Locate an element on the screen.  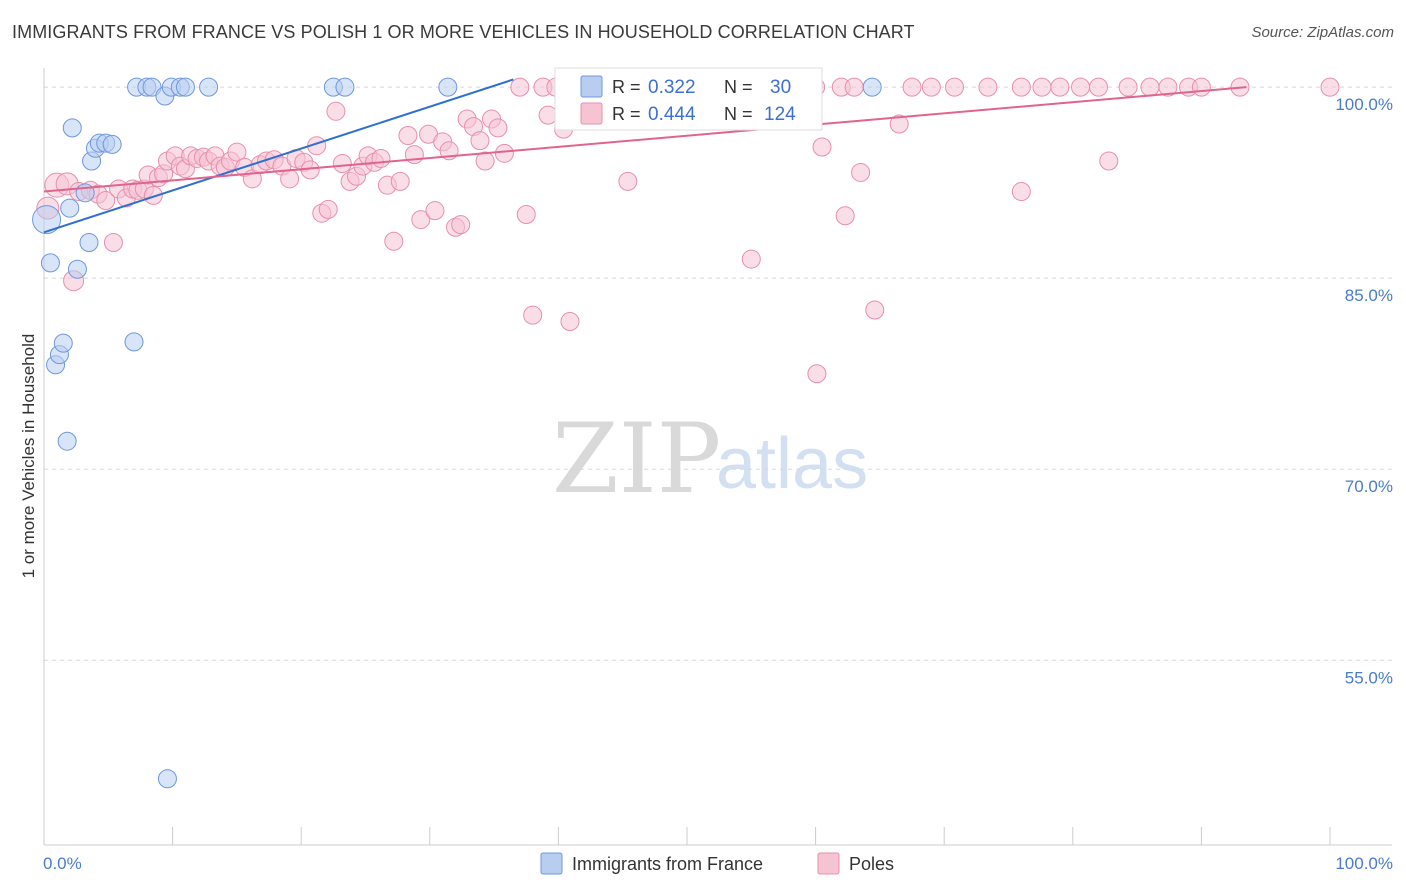
legend-n-label-2: N = is located at coordinates (738, 114).